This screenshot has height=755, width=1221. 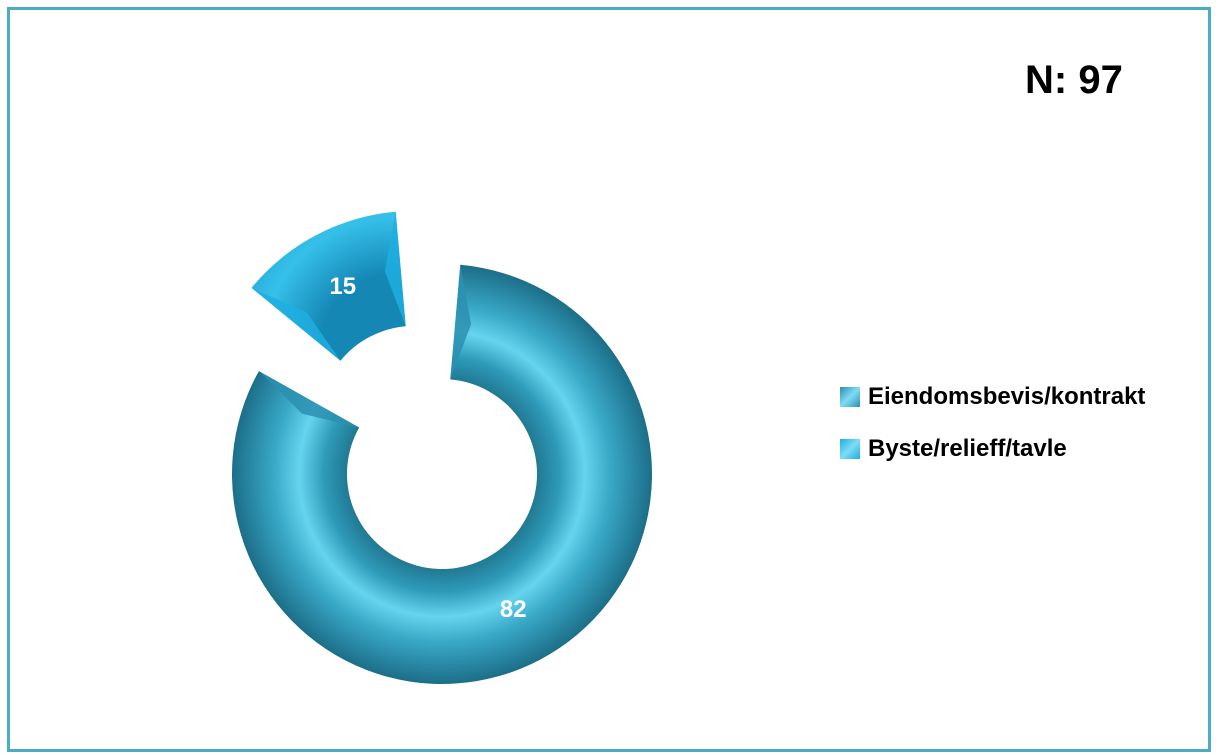 What do you see at coordinates (328, 286) in the screenshot?
I see `slice-byste` at bounding box center [328, 286].